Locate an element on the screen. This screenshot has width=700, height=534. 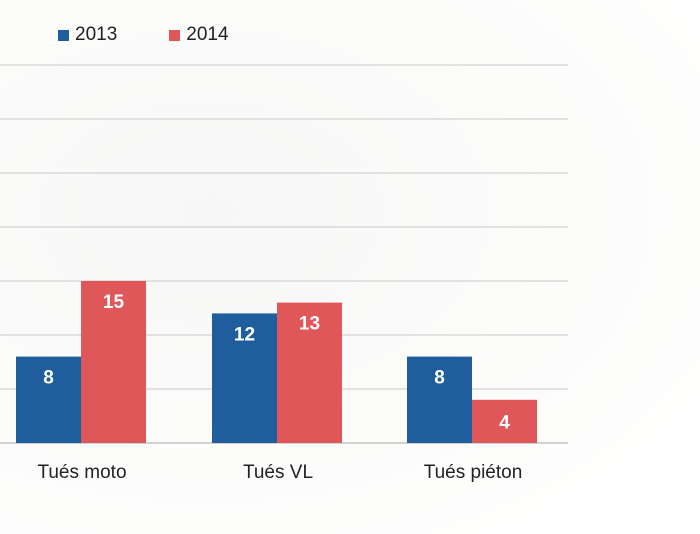
category-labels: Tués moto Tués VL Tués piéton is located at coordinates (279, 472).